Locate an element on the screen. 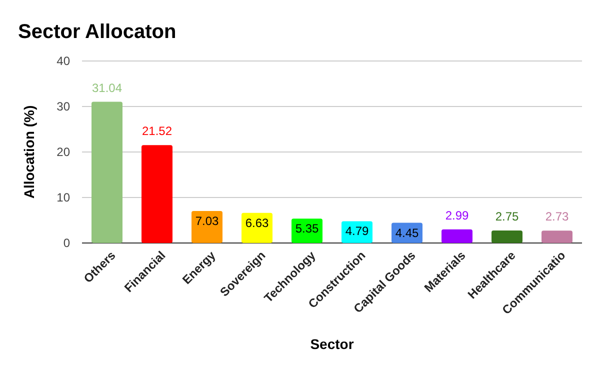 This screenshot has height=371, width=600. data-label: 31.04 is located at coordinates (107, 87).